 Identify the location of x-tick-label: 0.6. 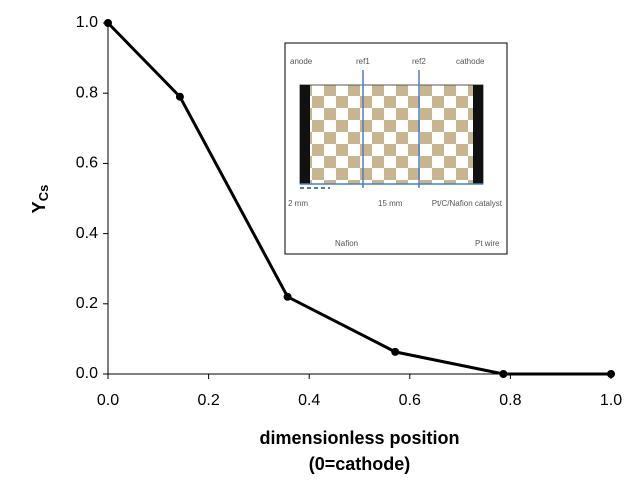
(410, 400).